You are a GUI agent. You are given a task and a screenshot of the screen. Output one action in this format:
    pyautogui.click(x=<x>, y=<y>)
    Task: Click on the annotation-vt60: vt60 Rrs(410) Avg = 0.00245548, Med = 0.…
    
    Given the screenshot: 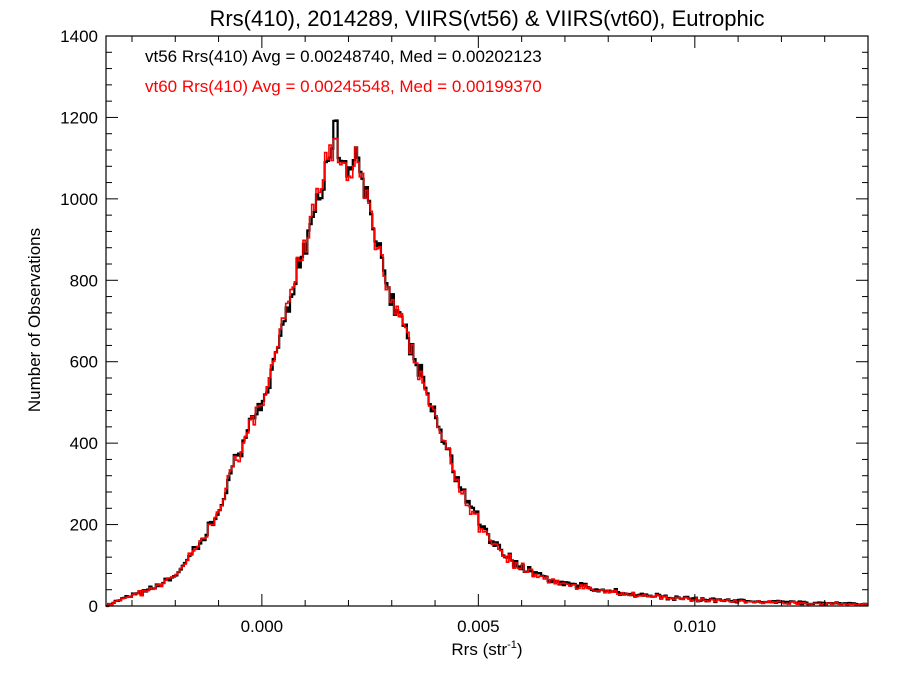 What is the action you would take?
    pyautogui.click(x=343, y=86)
    